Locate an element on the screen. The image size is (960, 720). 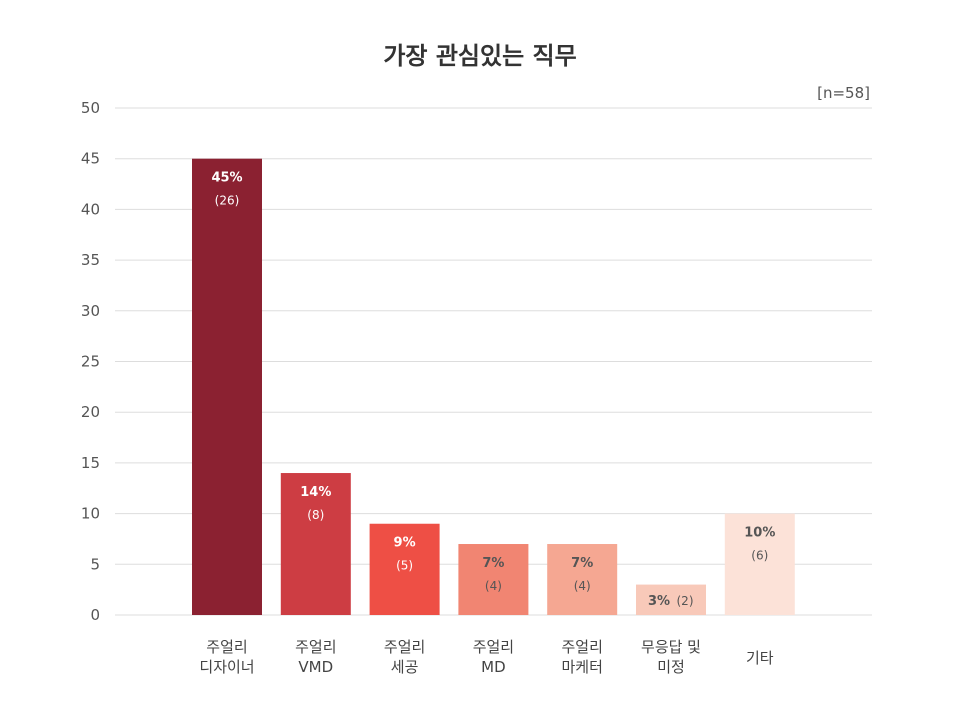
y-tick-label: 50 is located at coordinates (90, 108).